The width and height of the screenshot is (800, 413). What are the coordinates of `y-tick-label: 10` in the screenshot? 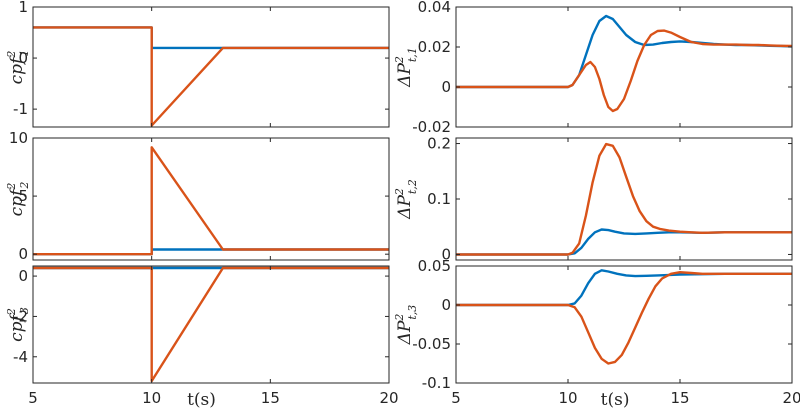 It's located at (18, 138).